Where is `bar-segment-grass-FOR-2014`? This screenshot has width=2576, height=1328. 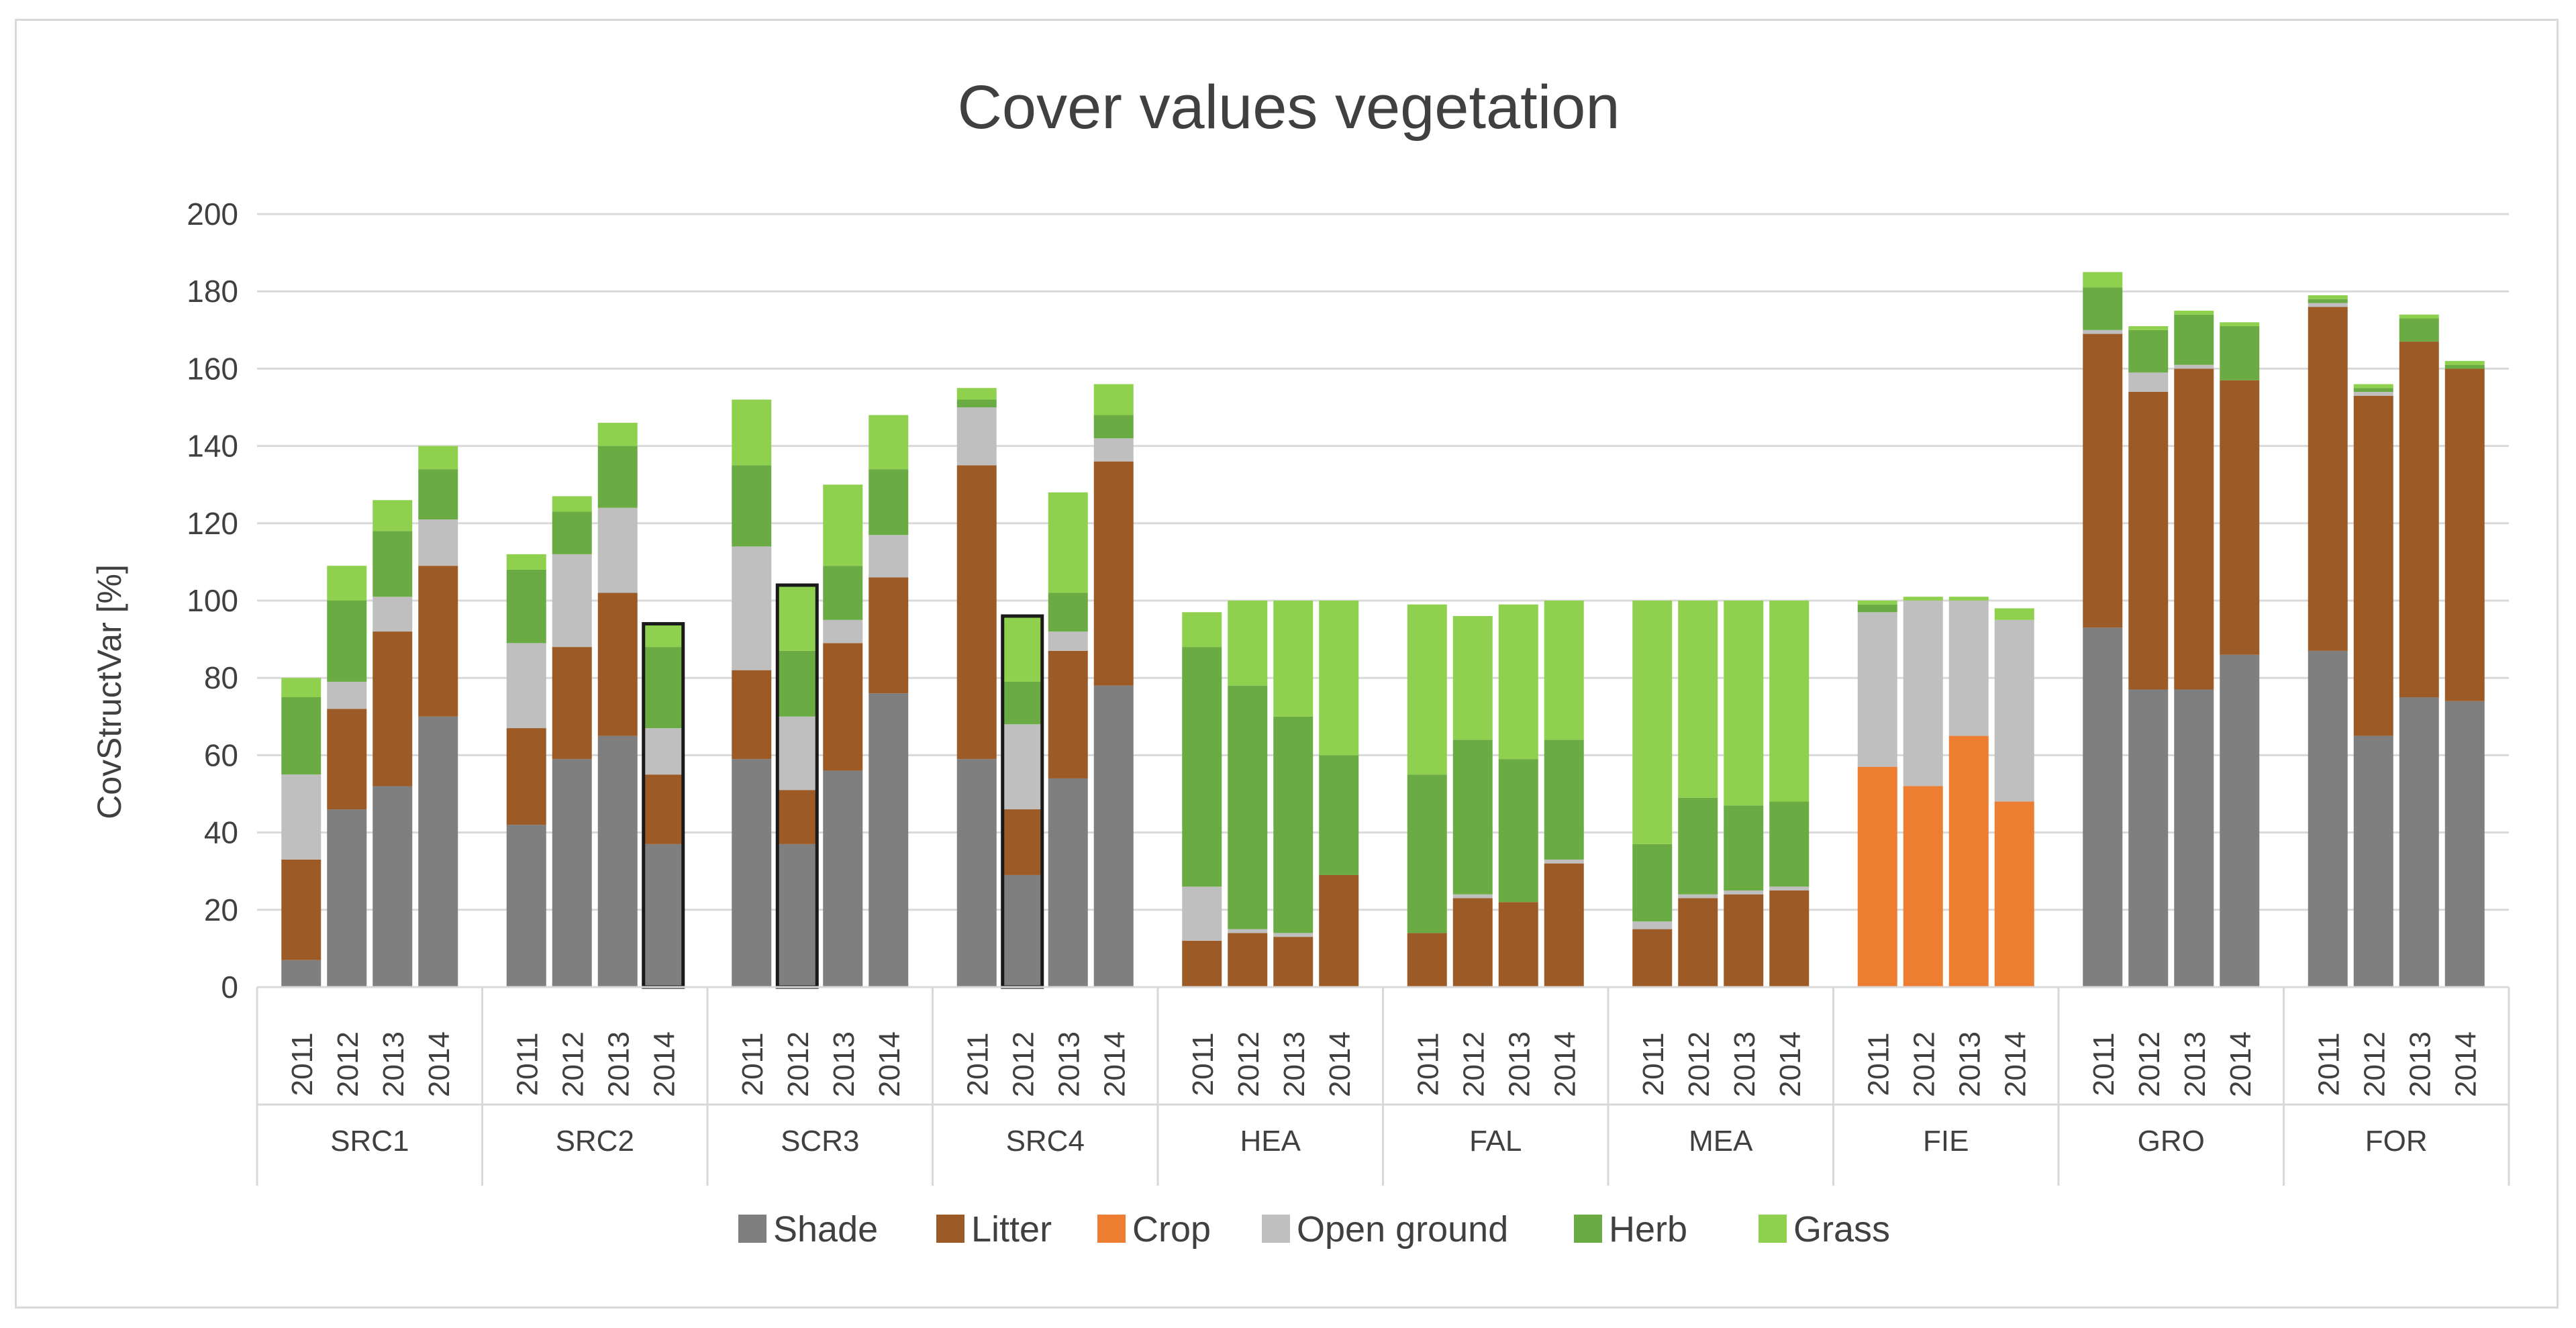 bar-segment-grass-FOR-2014 is located at coordinates (2464, 362).